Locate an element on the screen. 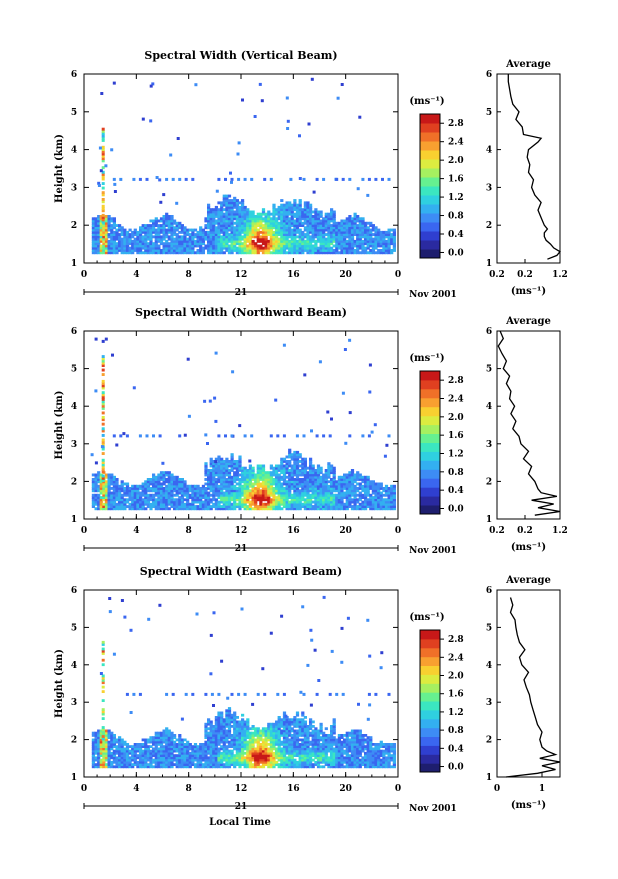  x-axis-label: Local Time is located at coordinates (240, 822).